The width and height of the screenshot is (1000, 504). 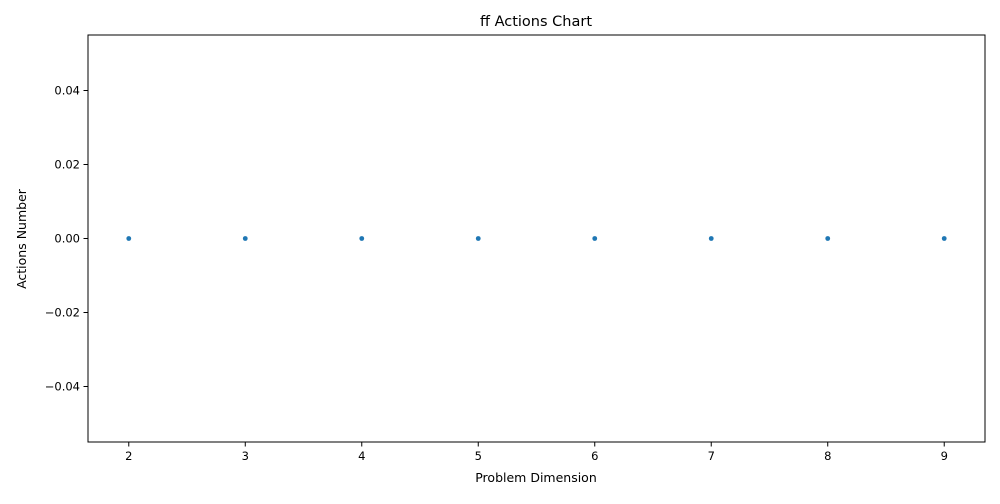 What do you see at coordinates (594, 456) in the screenshot?
I see `x-tick-label: 6` at bounding box center [594, 456].